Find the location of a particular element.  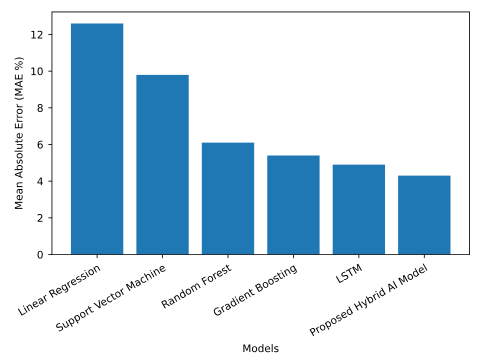

y-tick-label: 6 is located at coordinates (40, 144).